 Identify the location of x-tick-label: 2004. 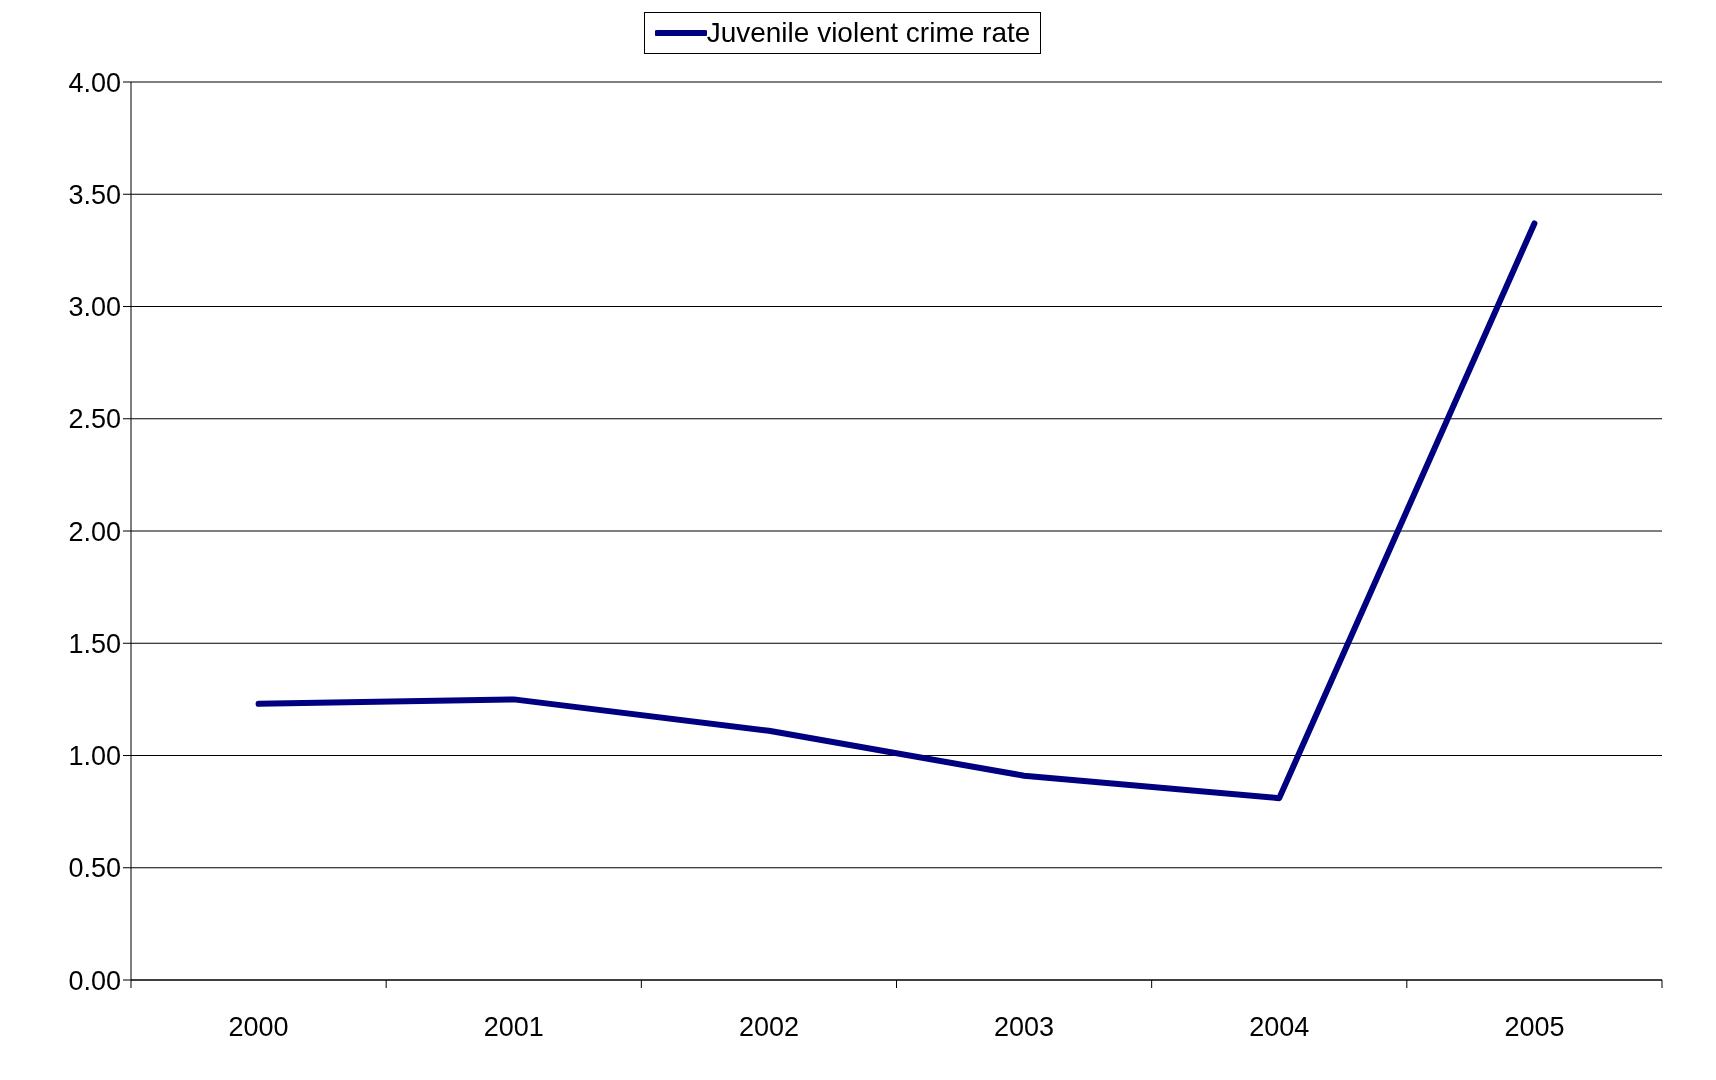
(1279, 1027).